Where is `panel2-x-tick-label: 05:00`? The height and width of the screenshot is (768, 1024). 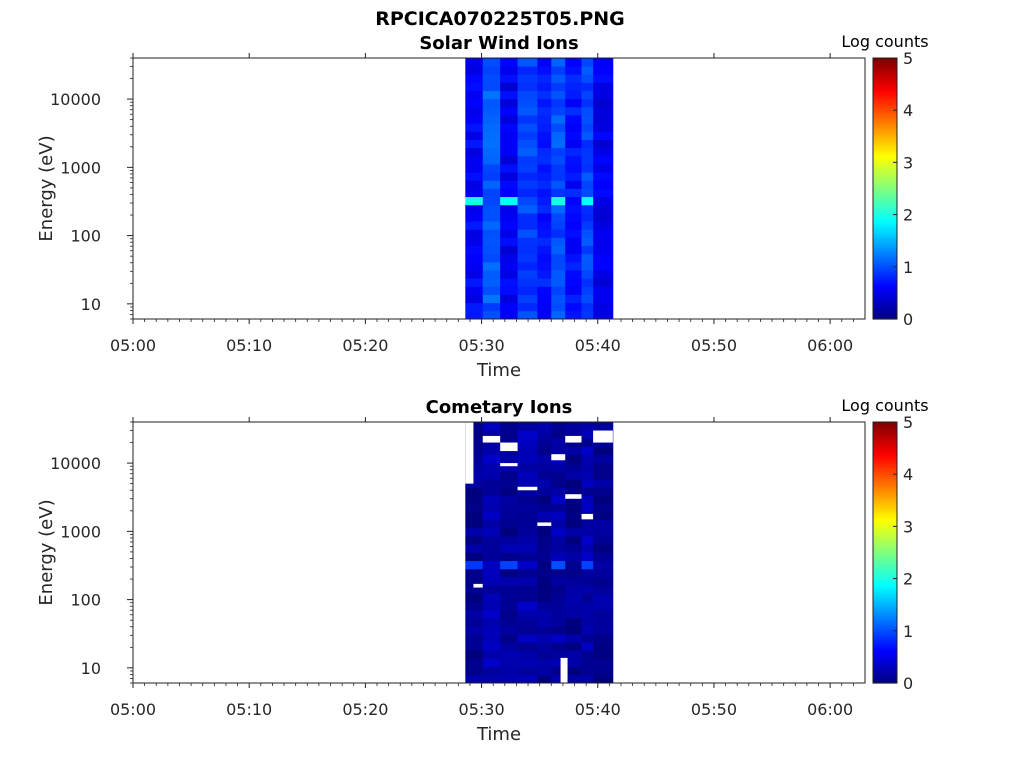
panel2-x-tick-label: 05:00 is located at coordinates (133, 709).